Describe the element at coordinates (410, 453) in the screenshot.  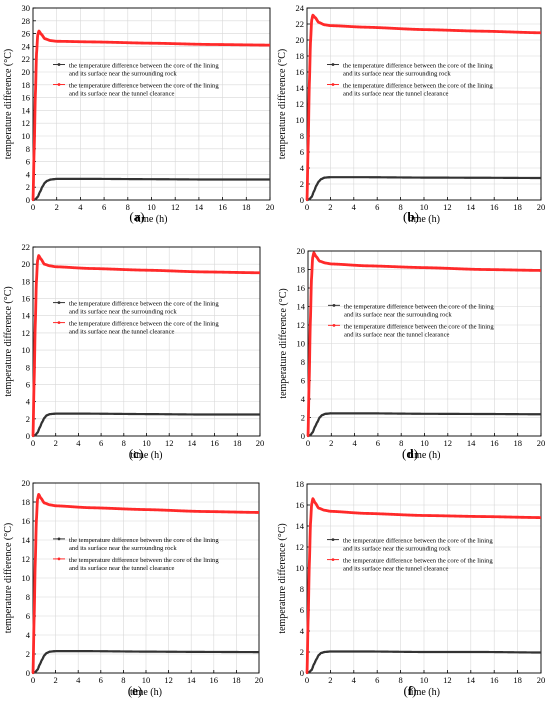
I see `panel-caption: (d)` at that location.